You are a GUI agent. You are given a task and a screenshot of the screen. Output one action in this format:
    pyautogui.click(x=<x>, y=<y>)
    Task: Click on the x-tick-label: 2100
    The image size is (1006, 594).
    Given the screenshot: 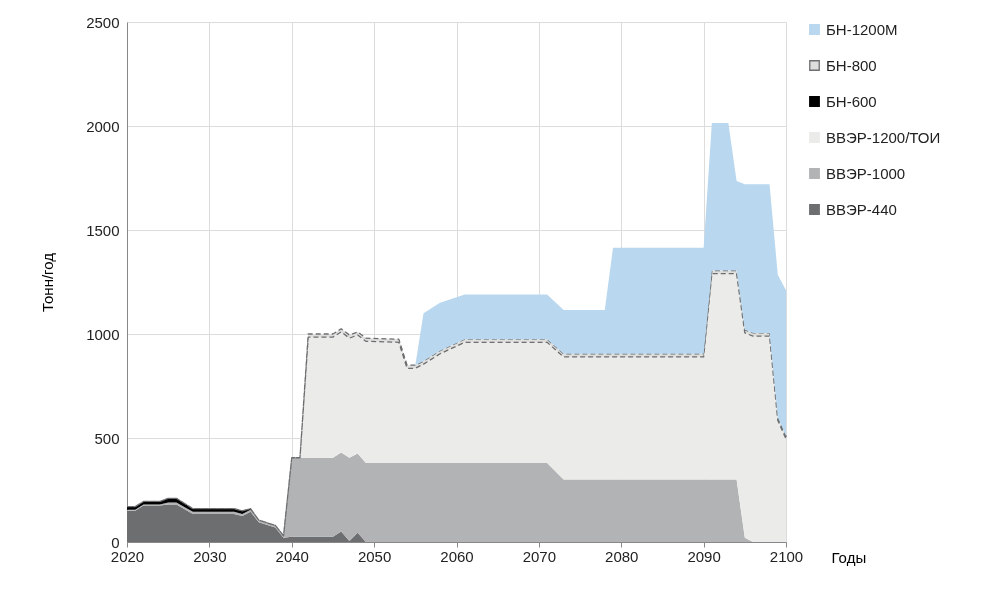 What is the action you would take?
    pyautogui.click(x=786, y=556)
    